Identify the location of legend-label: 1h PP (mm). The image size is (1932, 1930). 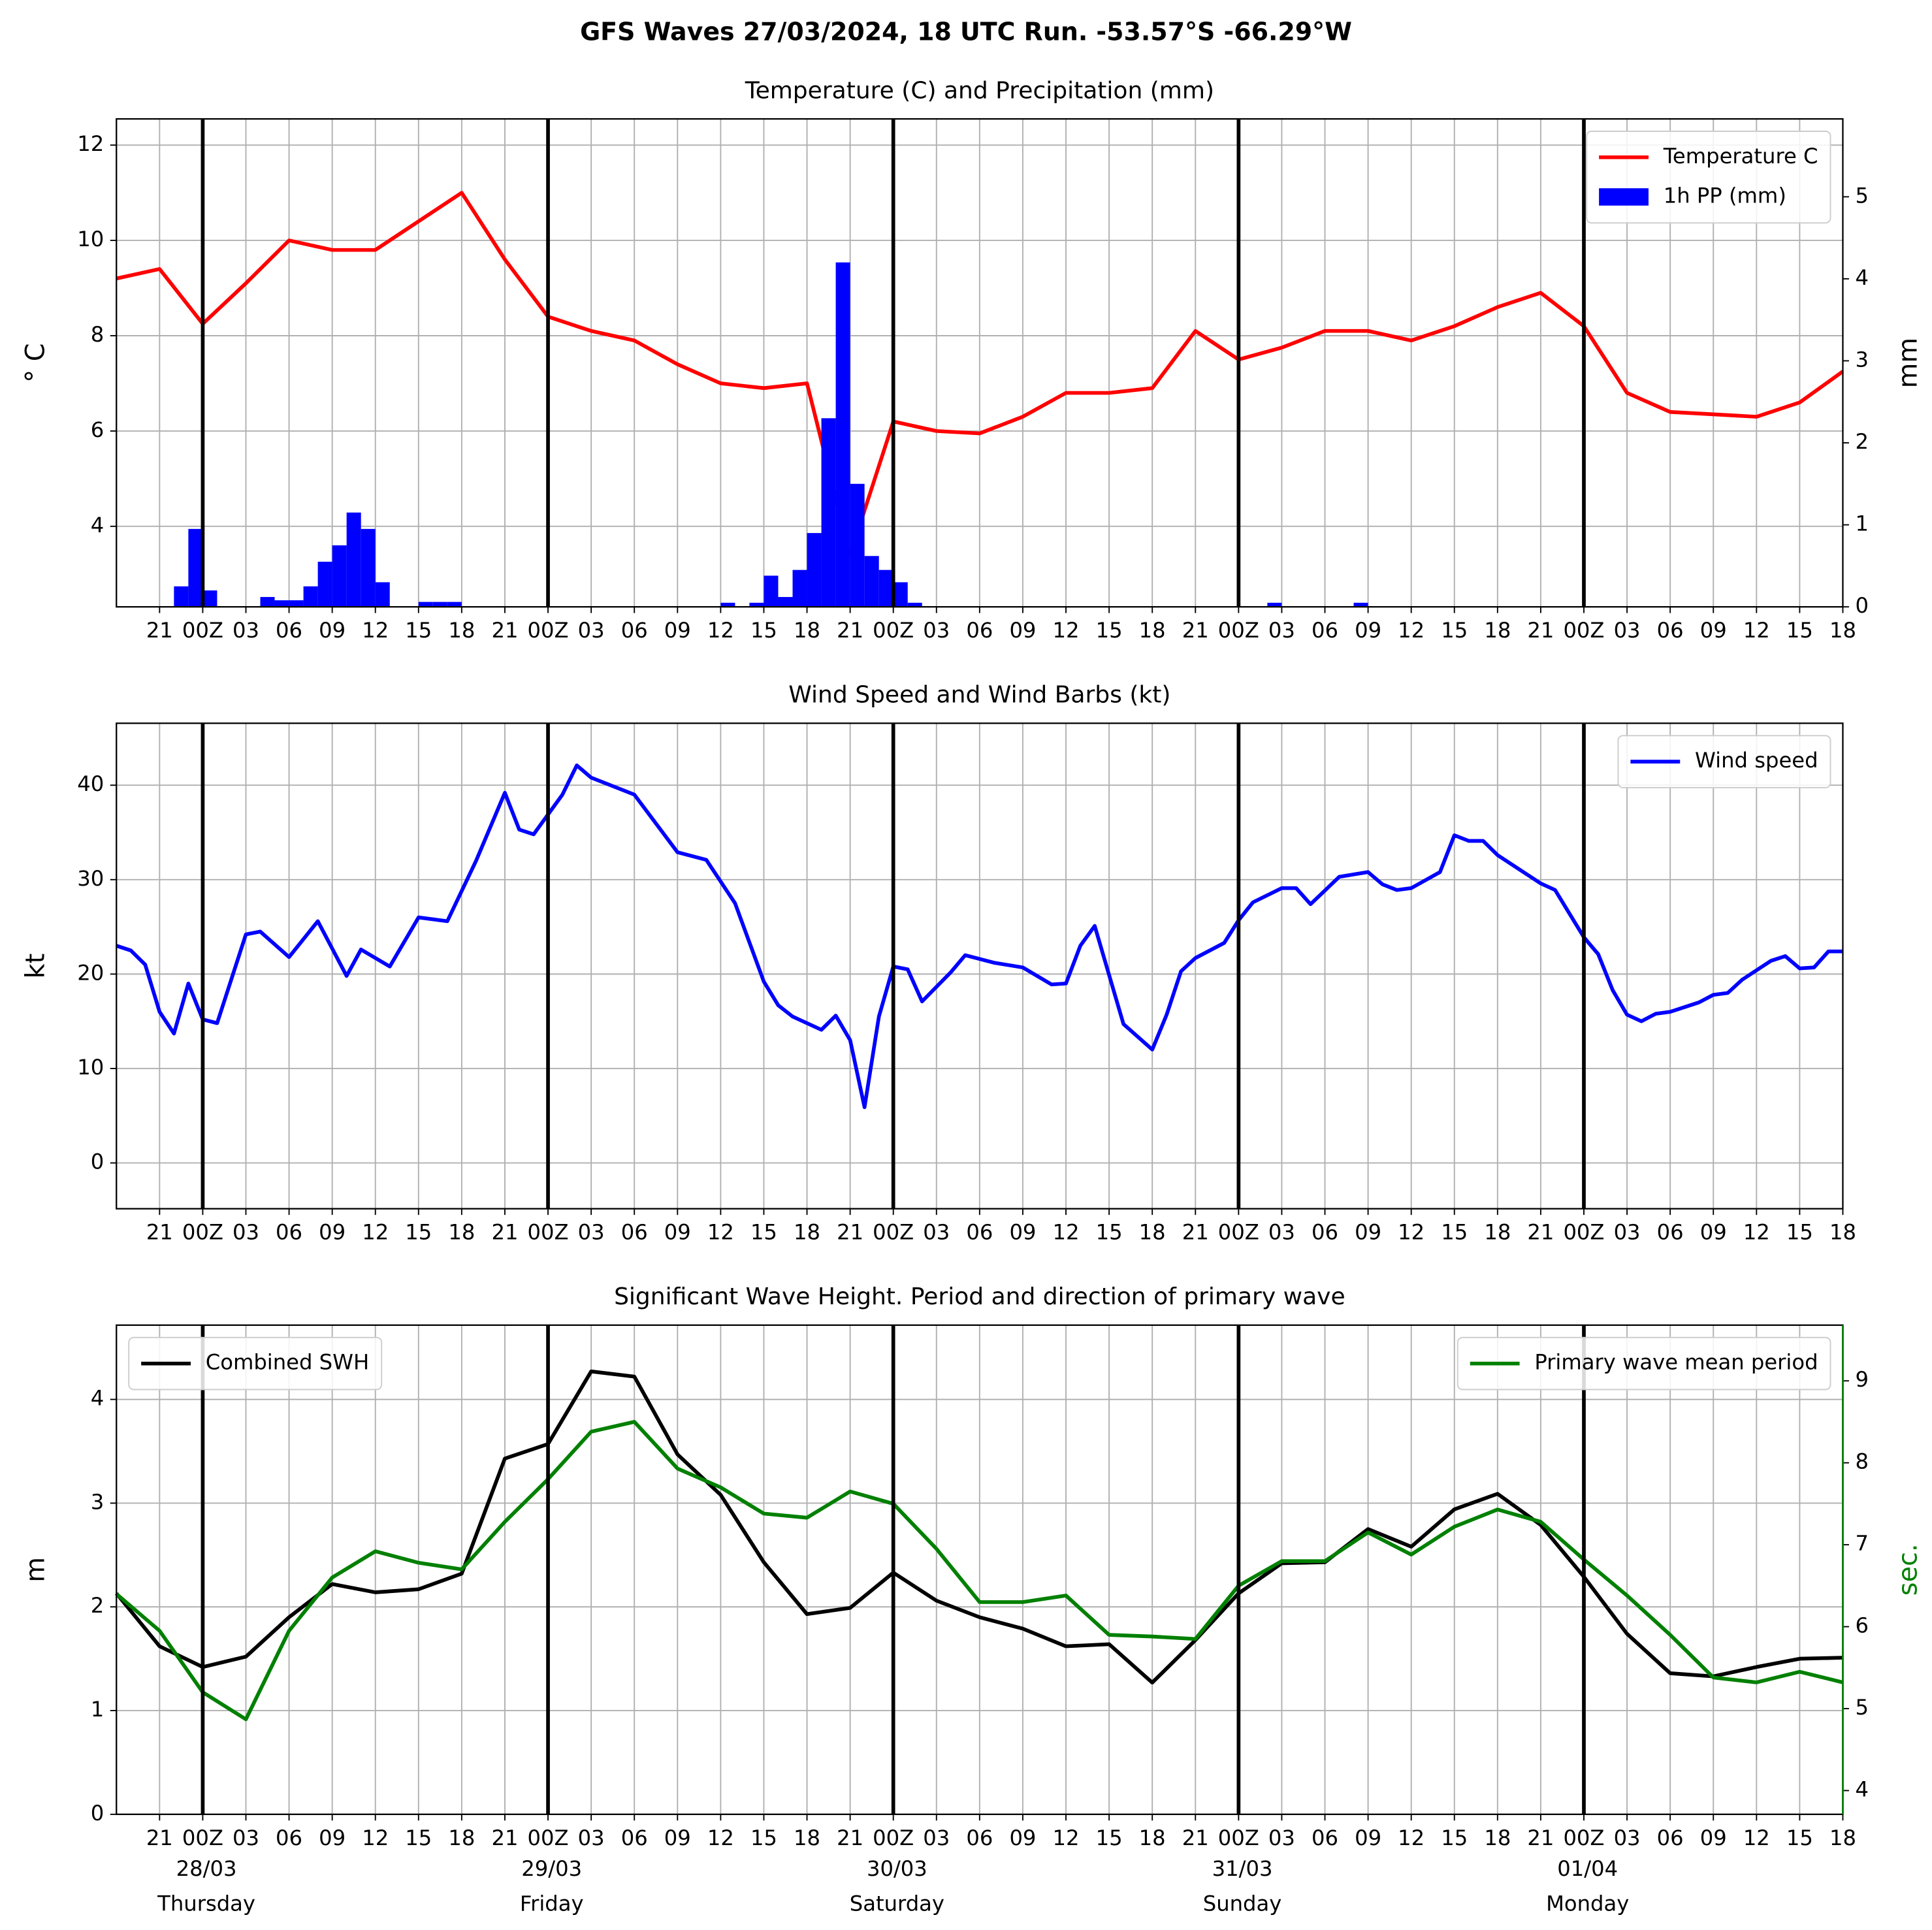
(1725, 196).